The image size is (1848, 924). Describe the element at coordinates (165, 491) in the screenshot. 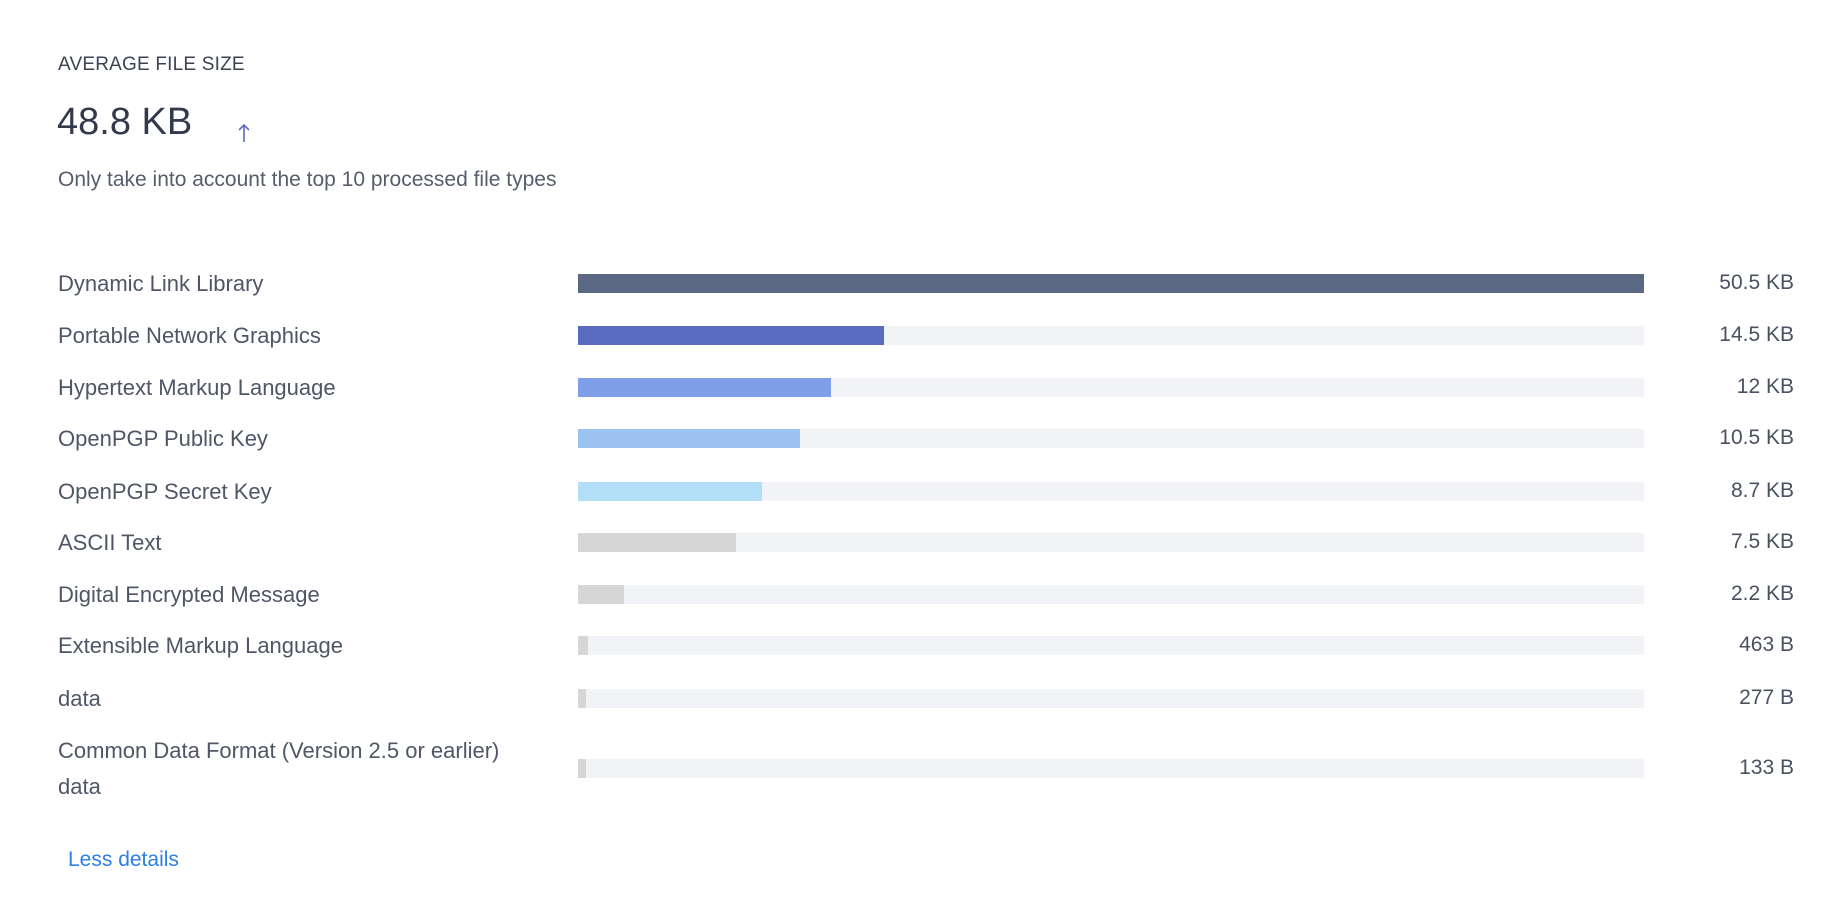

I see `bar-label: OpenPGP Secret Key` at that location.